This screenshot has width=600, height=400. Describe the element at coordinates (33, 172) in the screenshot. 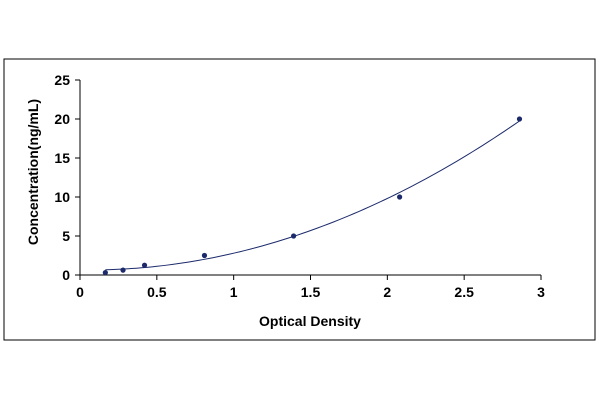

I see `y-axis-title: Concentration(ng/mL)` at that location.